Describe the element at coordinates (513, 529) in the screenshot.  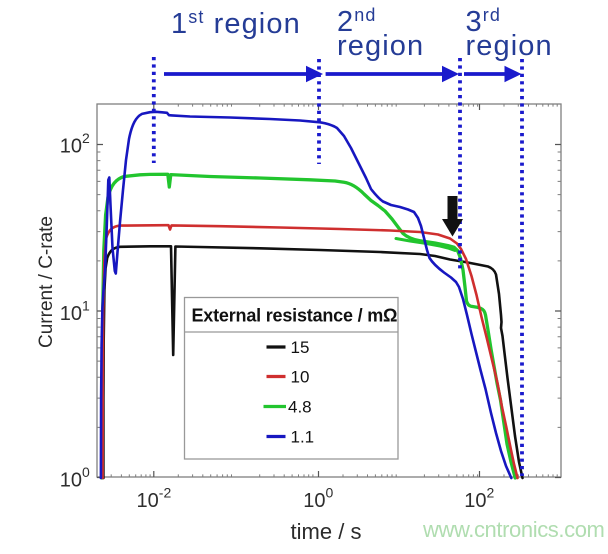
I see `svg-text: www.cntronics.com` at that location.